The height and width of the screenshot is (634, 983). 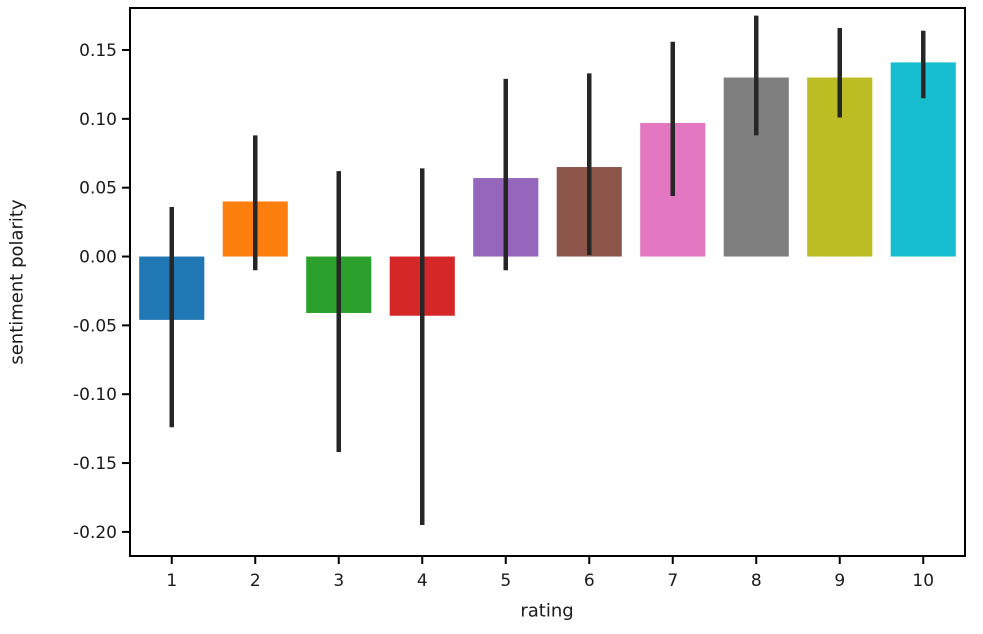 I want to click on x-tick-label: 1, so click(x=171, y=581).